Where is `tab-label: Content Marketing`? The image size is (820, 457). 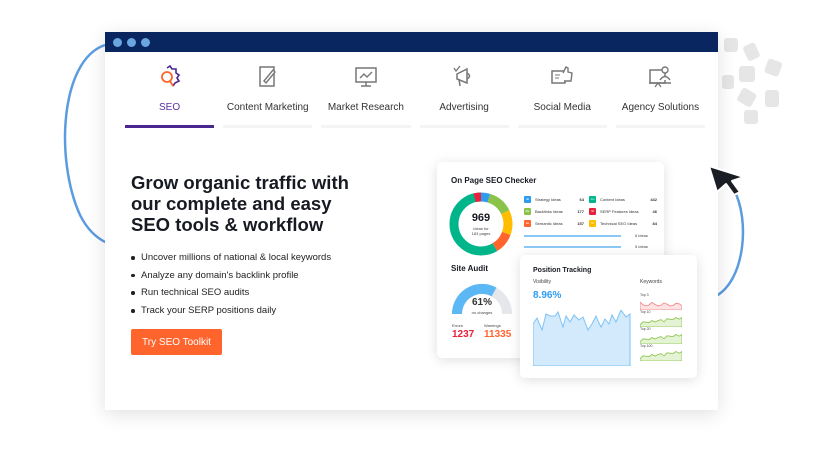
tab-label: Content Marketing is located at coordinates (267, 107).